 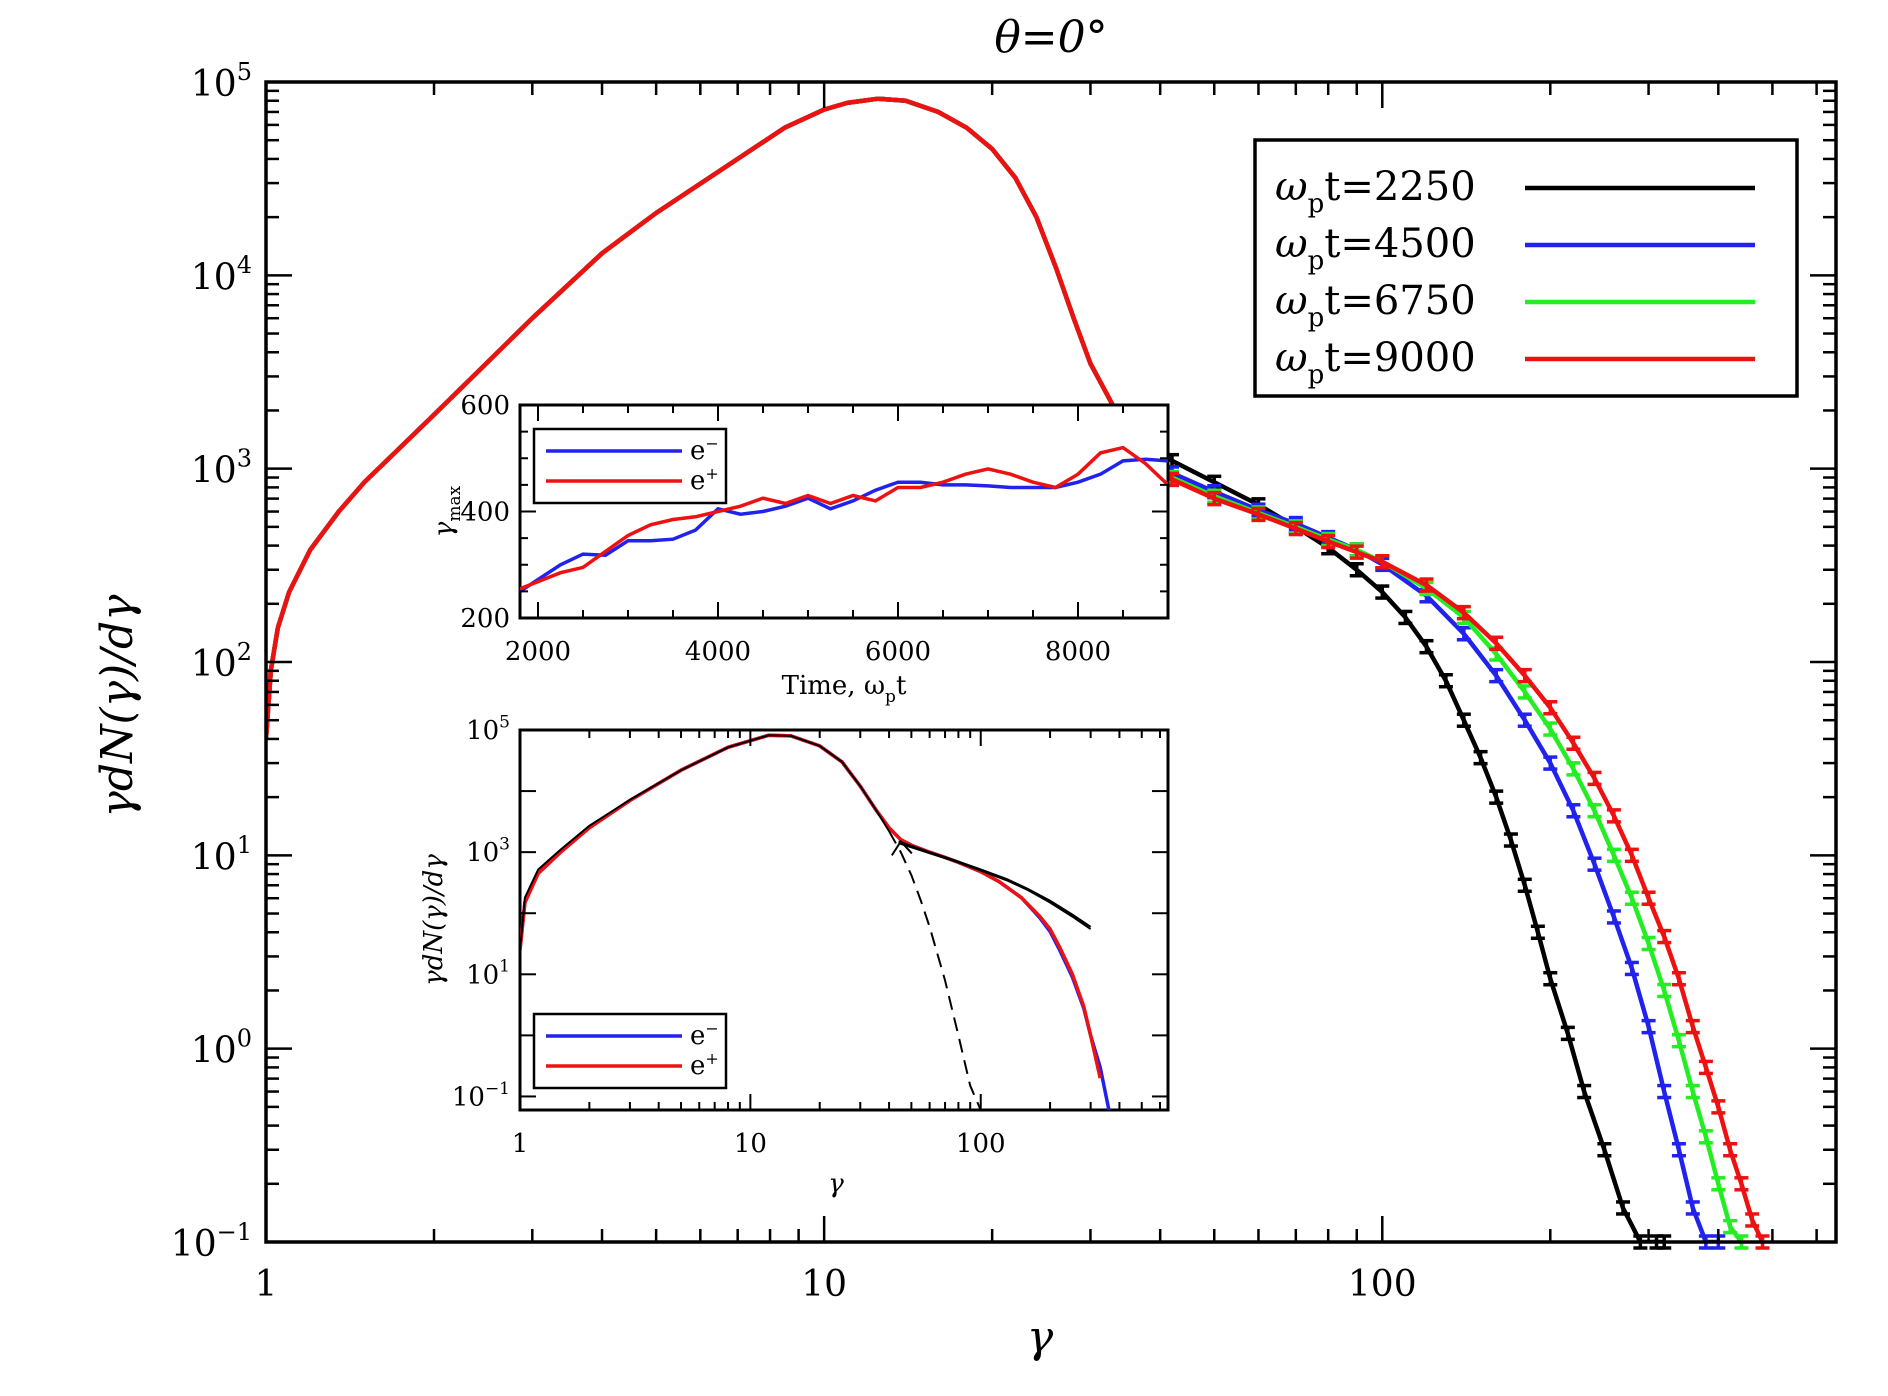 What do you see at coordinates (898, 652) in the screenshot?
I see `inset1-x-tick-label: 6000` at bounding box center [898, 652].